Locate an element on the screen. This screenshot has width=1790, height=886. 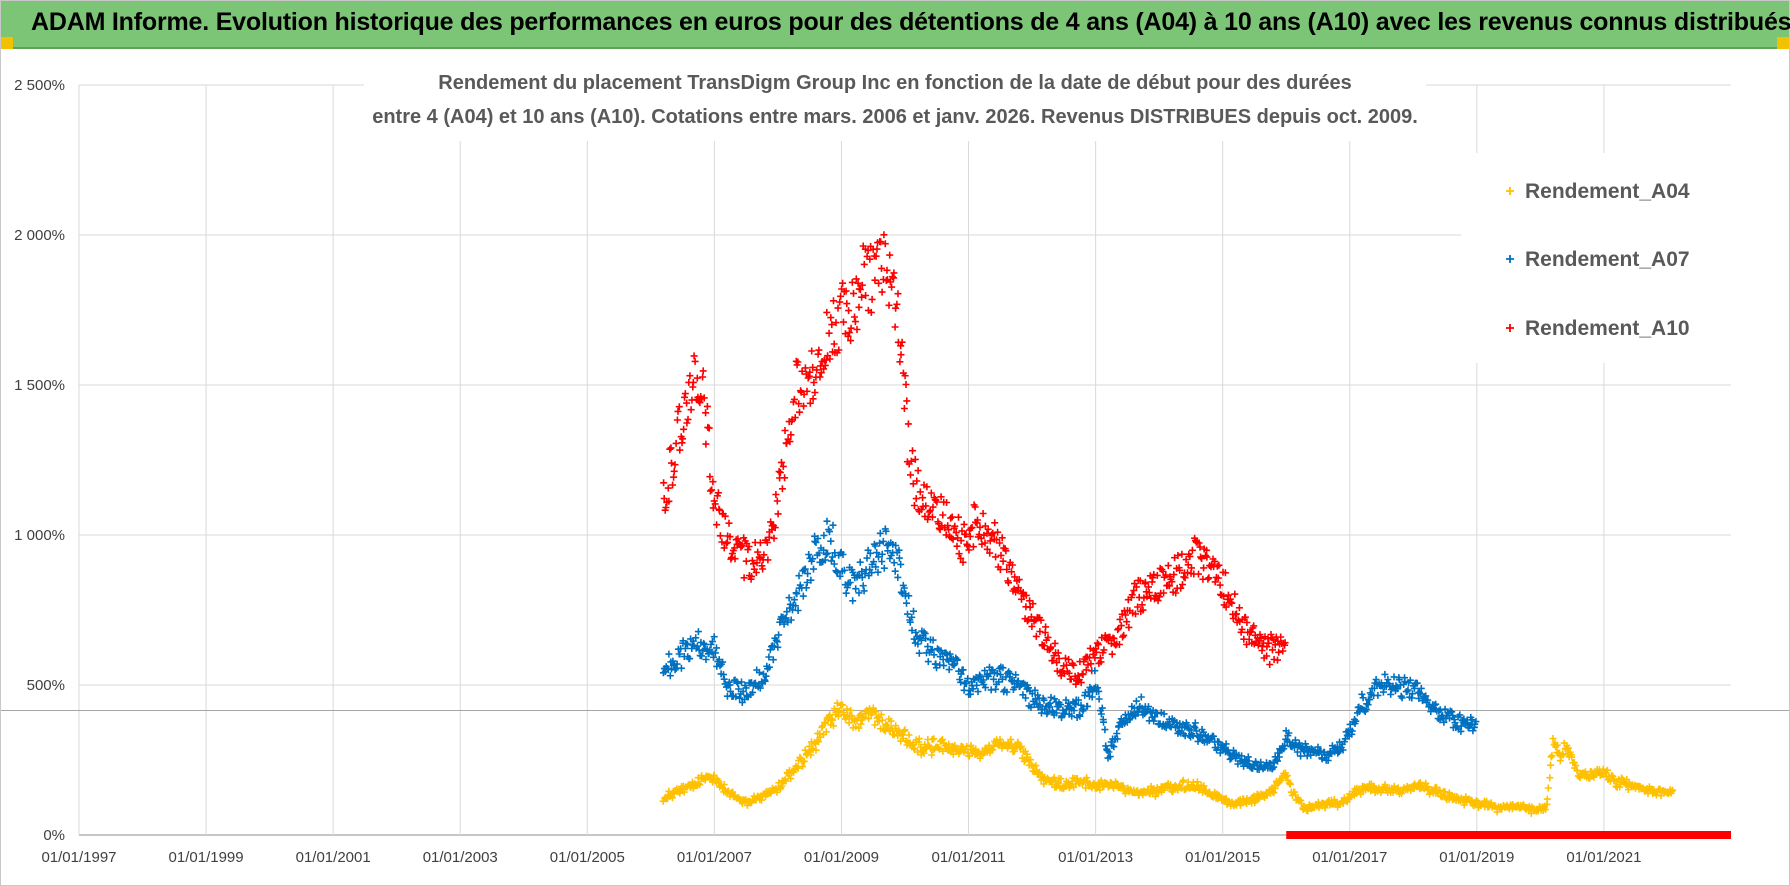
series-markers-Rendement_A07 is located at coordinates (1069, 645).